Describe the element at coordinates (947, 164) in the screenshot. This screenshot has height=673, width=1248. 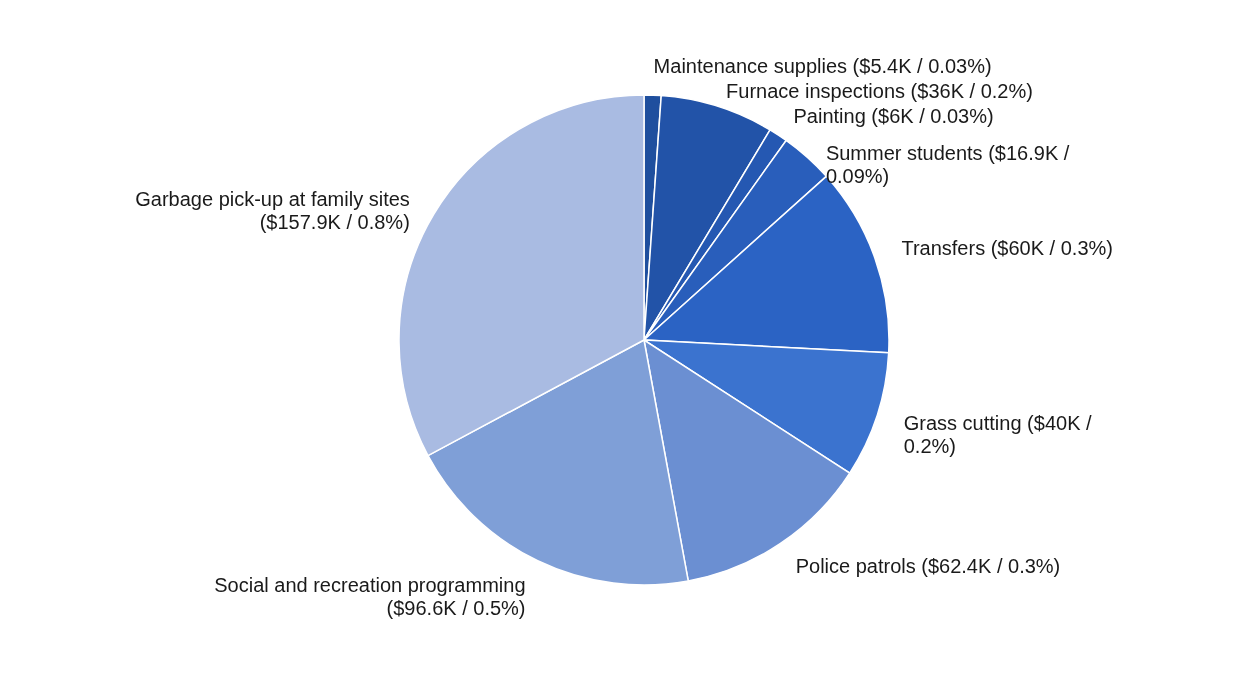
I see `slice-label: Summer students ($16.9K / 0.09%)` at that location.